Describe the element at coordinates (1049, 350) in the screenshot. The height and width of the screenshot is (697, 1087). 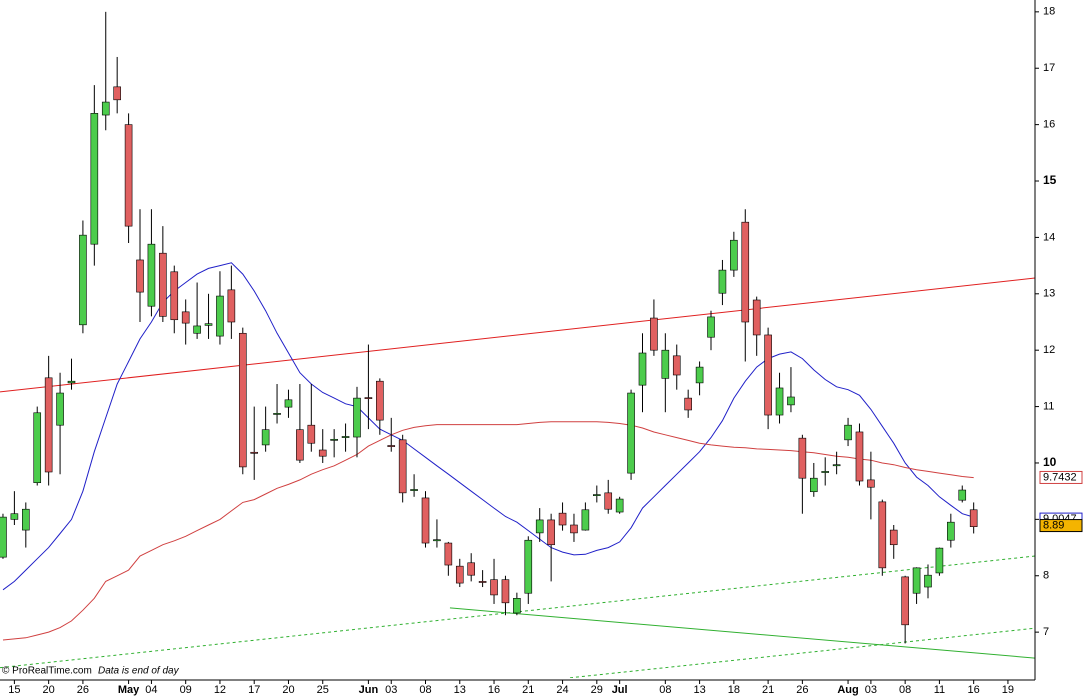
I see `y-tick-label: 12` at that location.